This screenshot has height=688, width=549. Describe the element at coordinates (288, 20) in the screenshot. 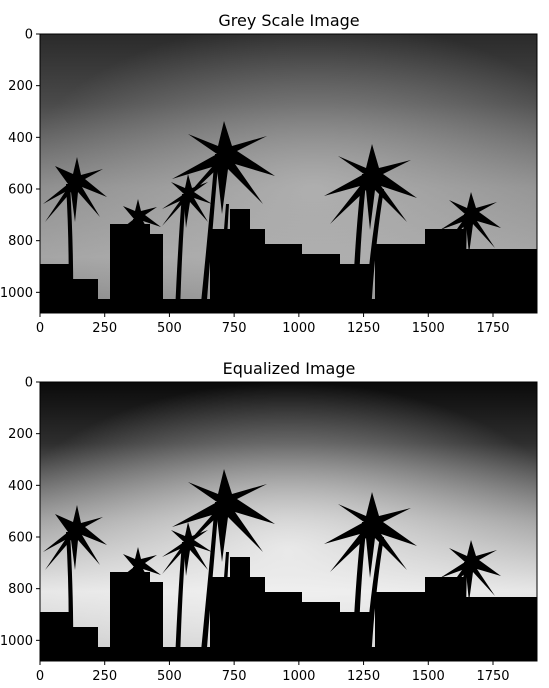

I see `grey-title: Grey Scale Image` at that location.